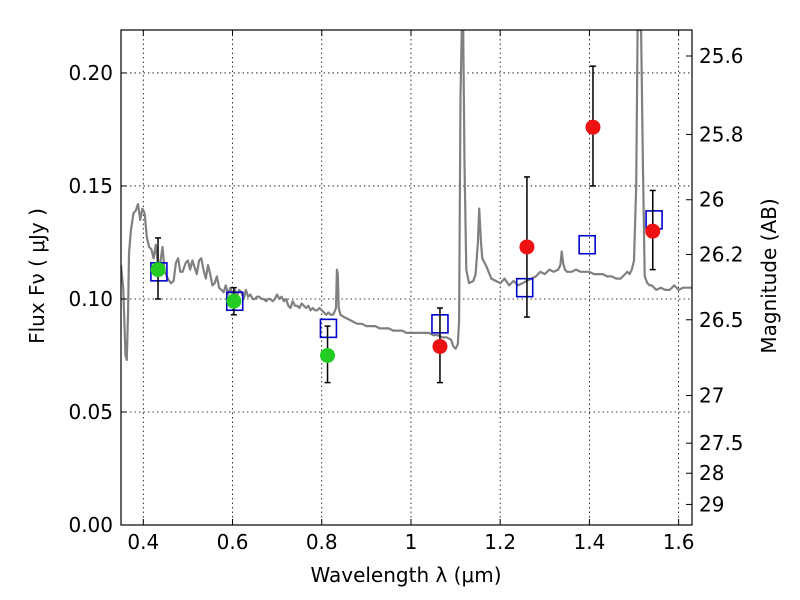 The image size is (800, 600). I want to click on y2-tick-label: 26, so click(711, 200).